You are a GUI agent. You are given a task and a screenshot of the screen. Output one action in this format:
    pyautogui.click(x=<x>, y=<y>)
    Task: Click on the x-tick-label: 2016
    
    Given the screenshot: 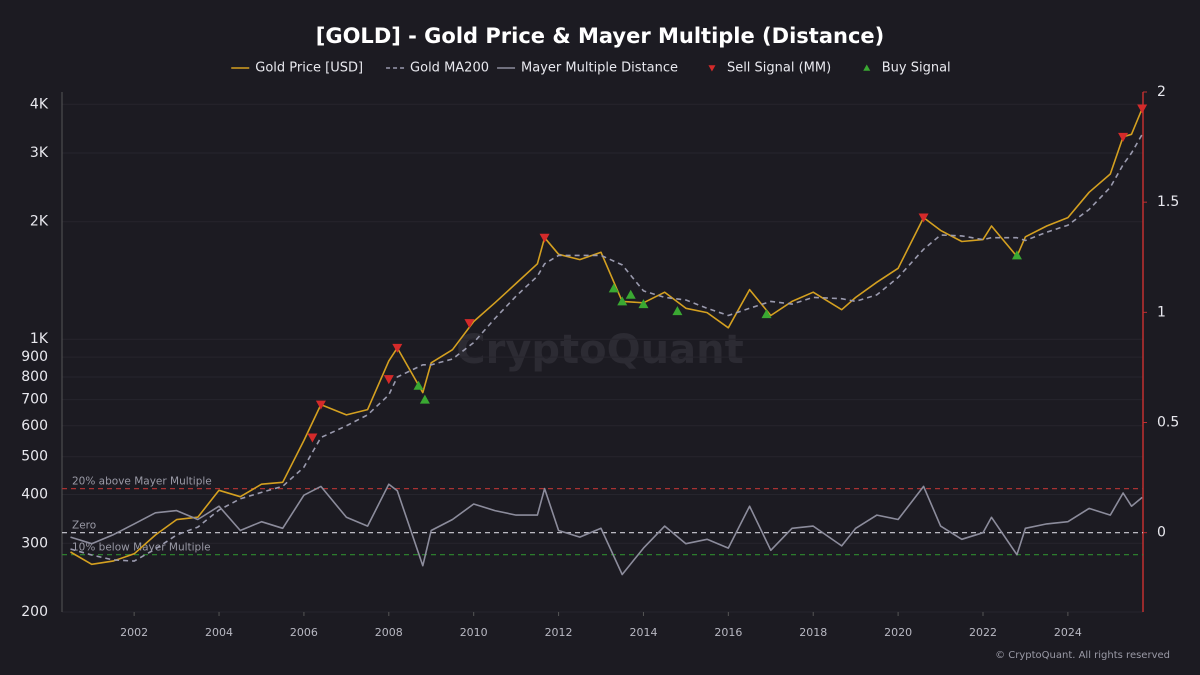 What is the action you would take?
    pyautogui.click(x=728, y=632)
    